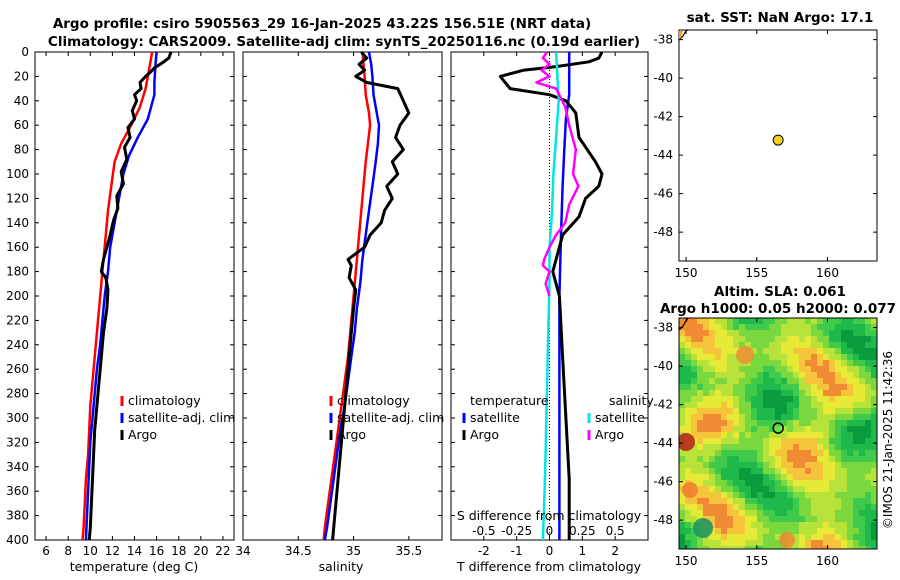 This screenshot has height=580, width=900. I want to click on x-tick-label: 6, so click(46, 551).